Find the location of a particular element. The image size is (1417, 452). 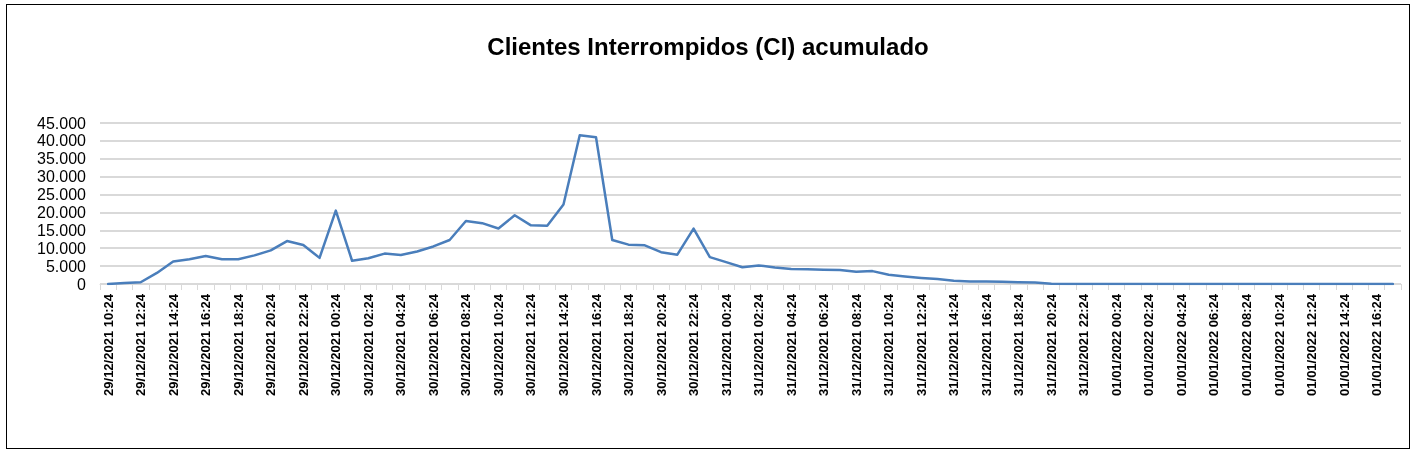

y-tick-label: 20.000 is located at coordinates (62, 212).